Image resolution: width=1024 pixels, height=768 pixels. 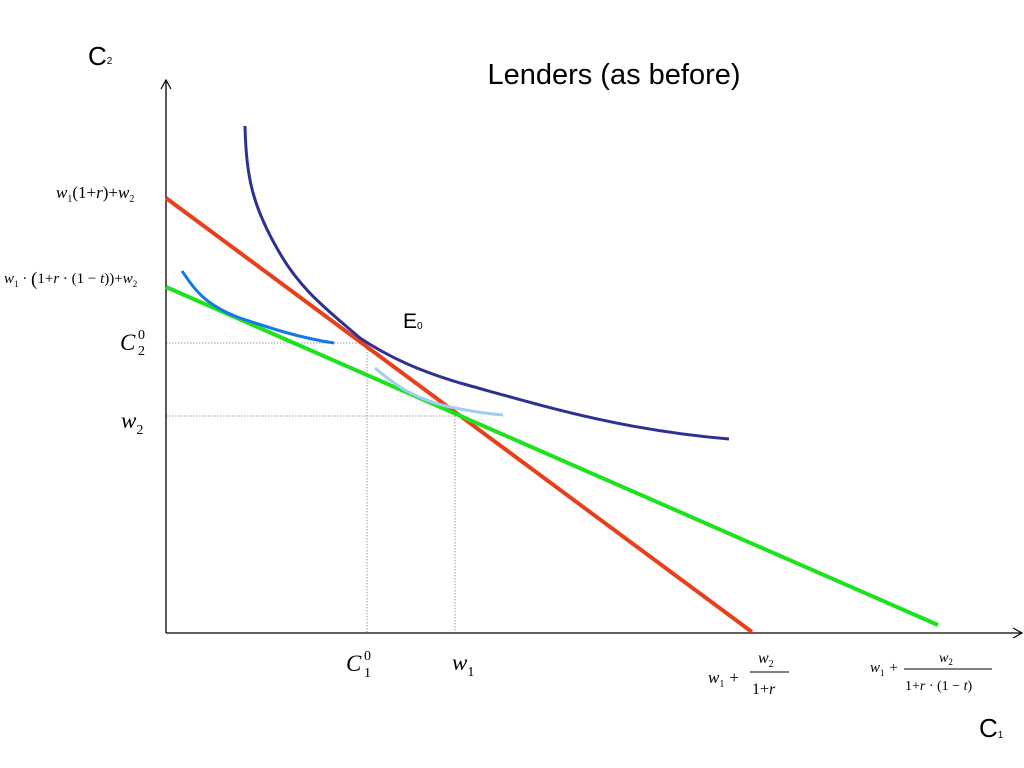 What do you see at coordinates (613, 75) in the screenshot?
I see `chart-title: Lenders (as before)` at bounding box center [613, 75].